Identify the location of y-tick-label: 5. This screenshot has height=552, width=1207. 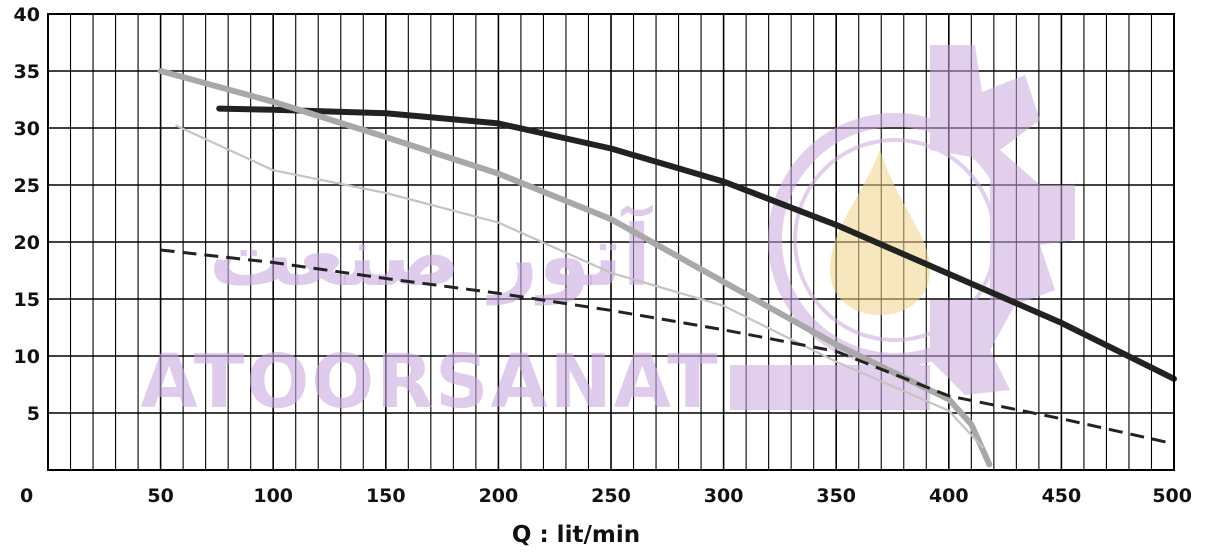
(33, 414).